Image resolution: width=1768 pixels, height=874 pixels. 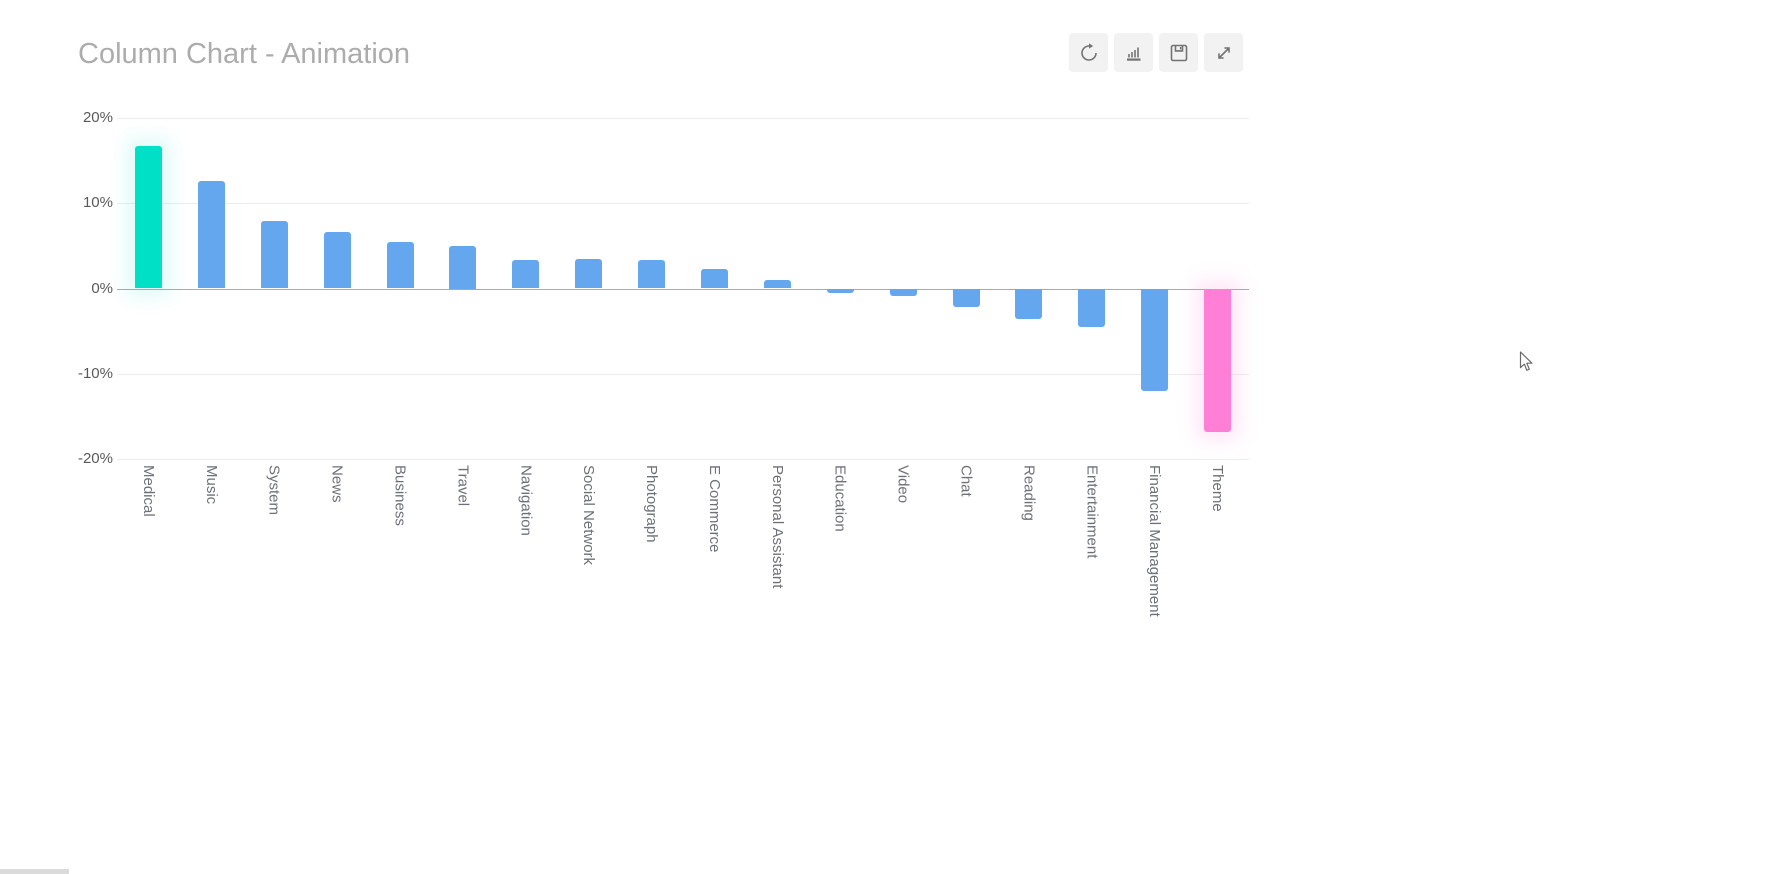 What do you see at coordinates (652, 504) in the screenshot?
I see `x-axis-label: Photograph` at bounding box center [652, 504].